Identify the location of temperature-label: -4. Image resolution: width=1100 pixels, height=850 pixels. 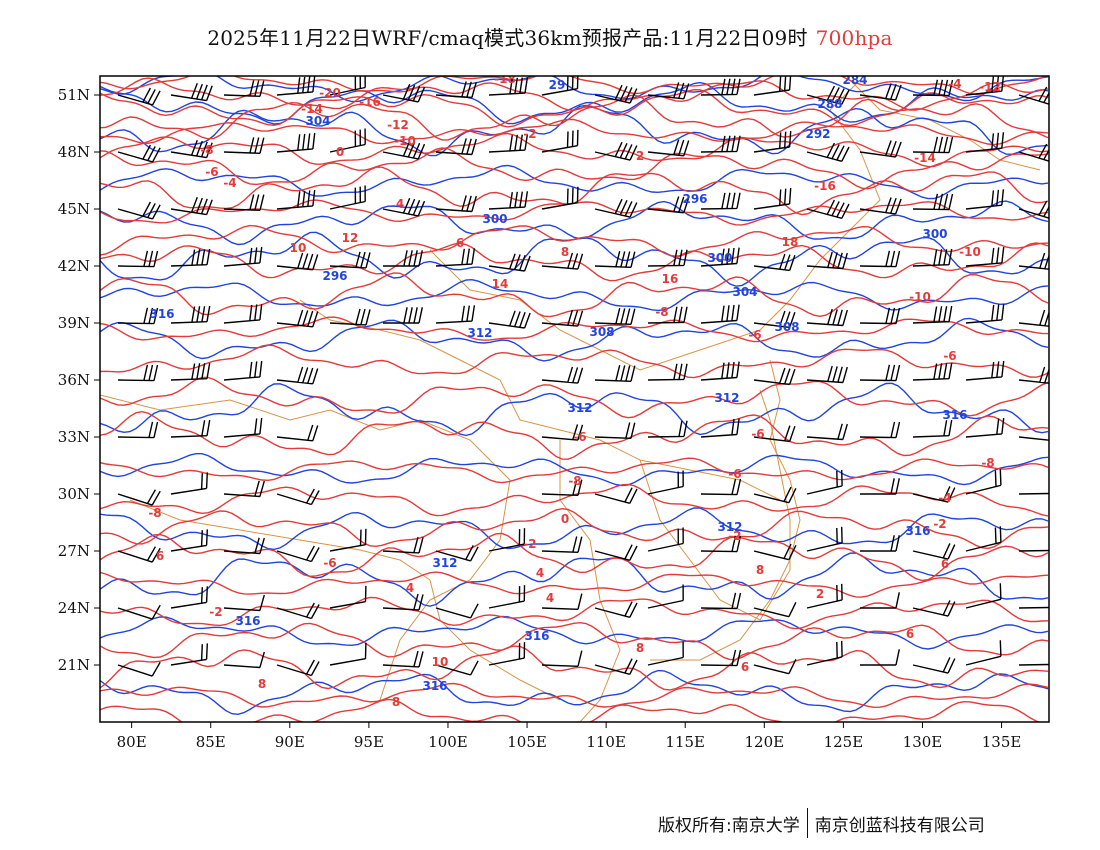
(229, 183).